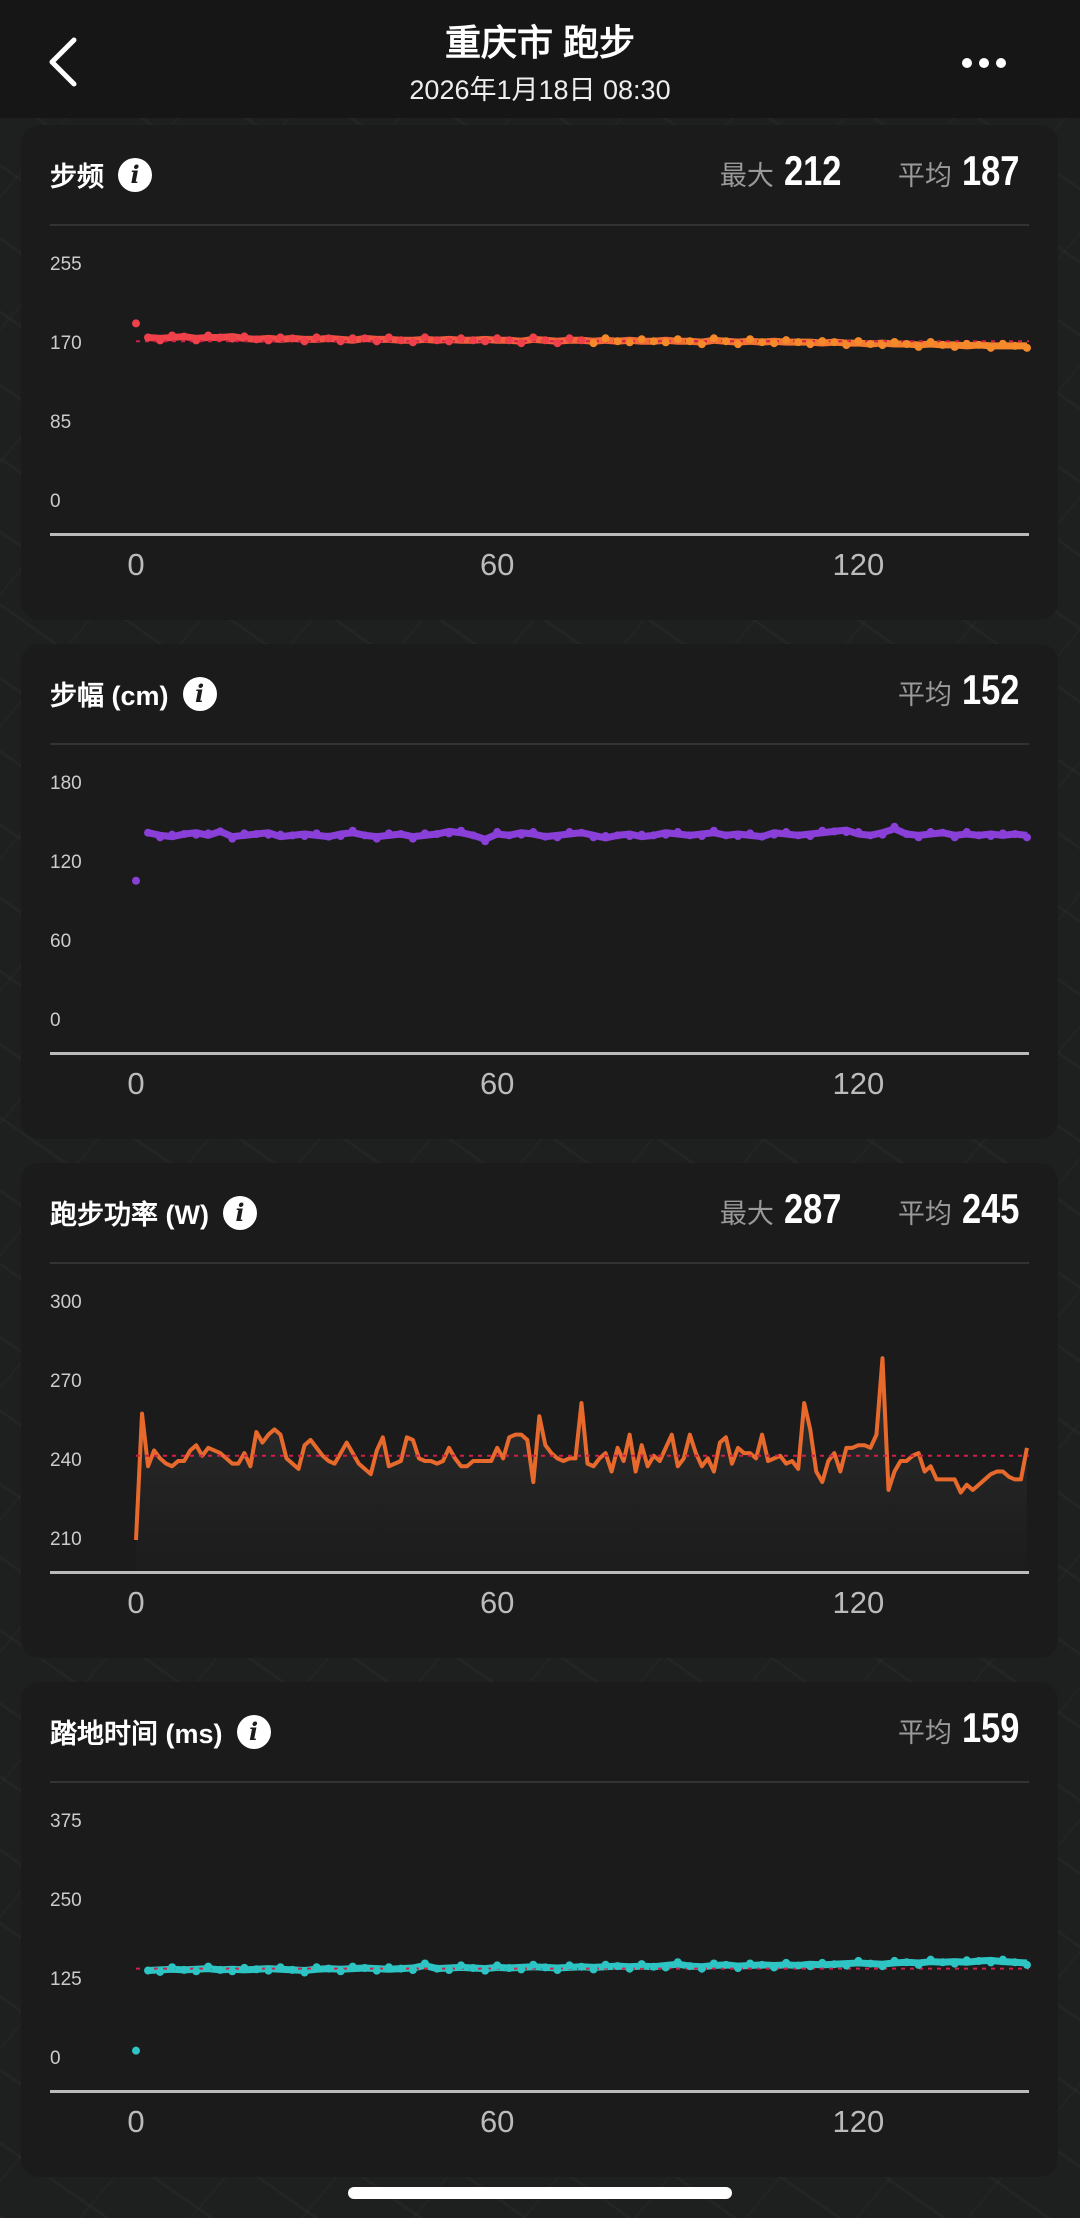  I want to click on y-tick-label: 255, so click(66, 264).